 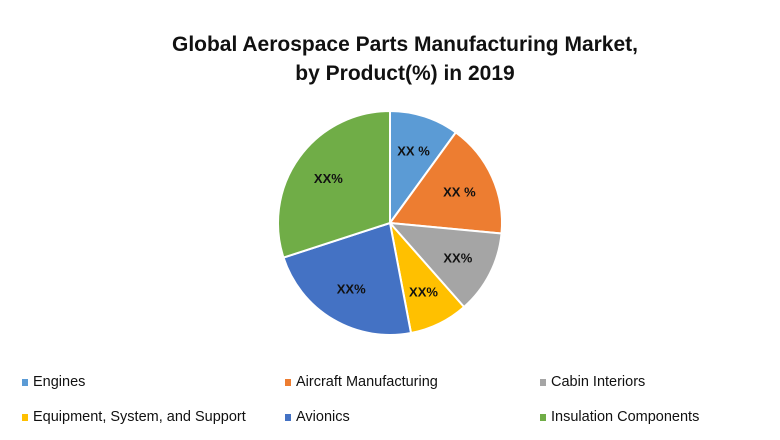 I want to click on legend-item: Avionics, so click(x=317, y=417).